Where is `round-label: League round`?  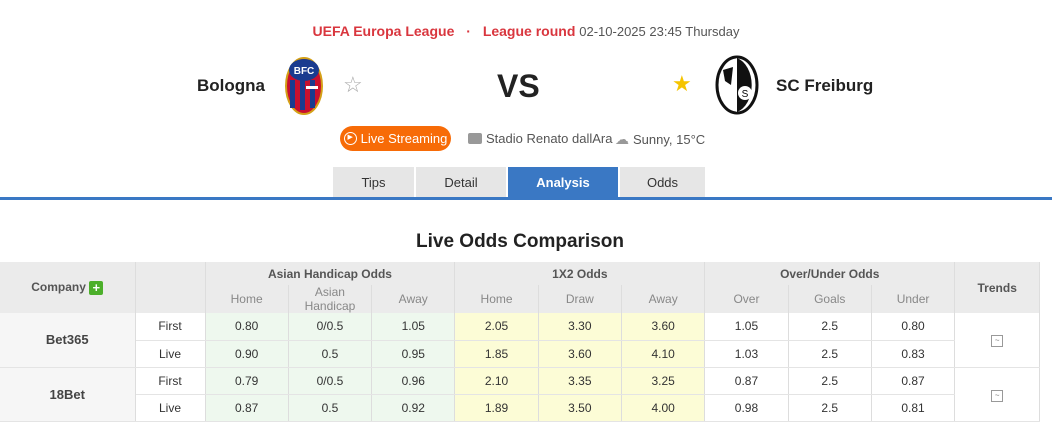
round-label: League round is located at coordinates (529, 31).